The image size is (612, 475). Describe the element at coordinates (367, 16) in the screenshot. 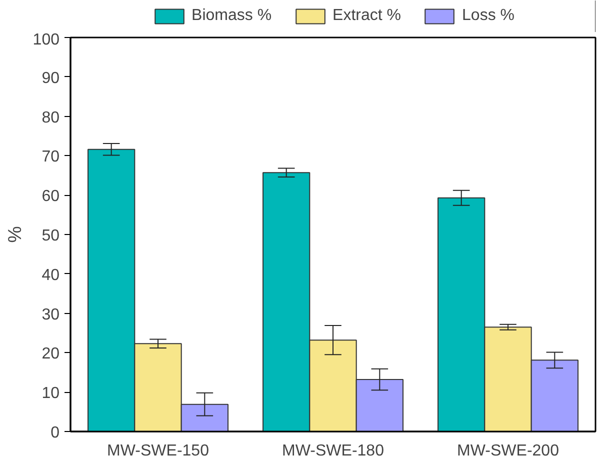

I see `legend-label: Extract %` at that location.